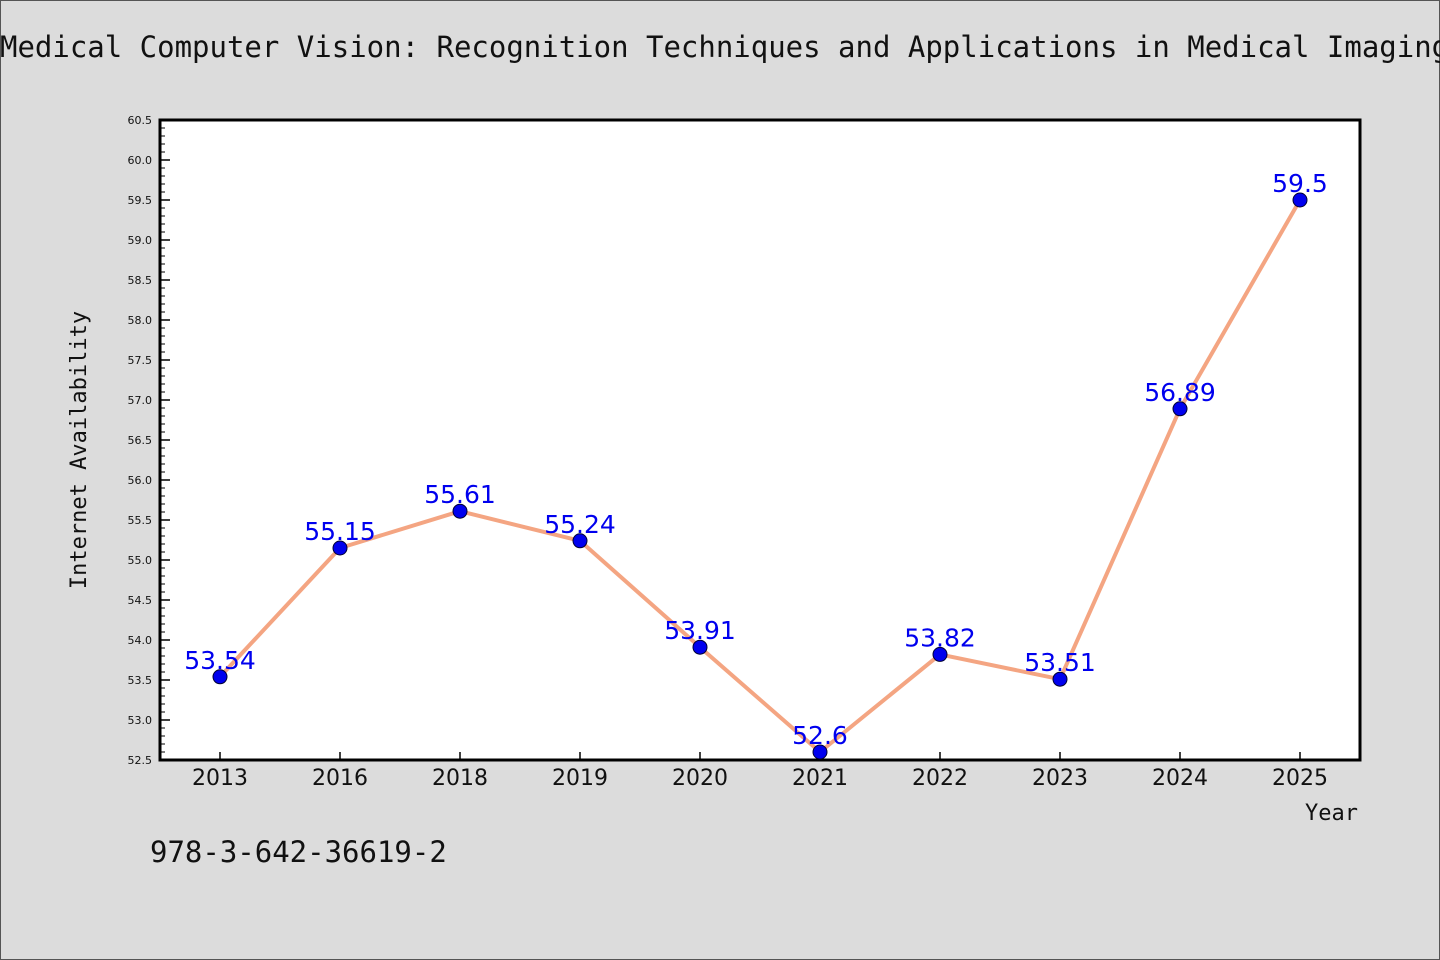  What do you see at coordinates (460, 494) in the screenshot?
I see `data-label-2: 55.61` at bounding box center [460, 494].